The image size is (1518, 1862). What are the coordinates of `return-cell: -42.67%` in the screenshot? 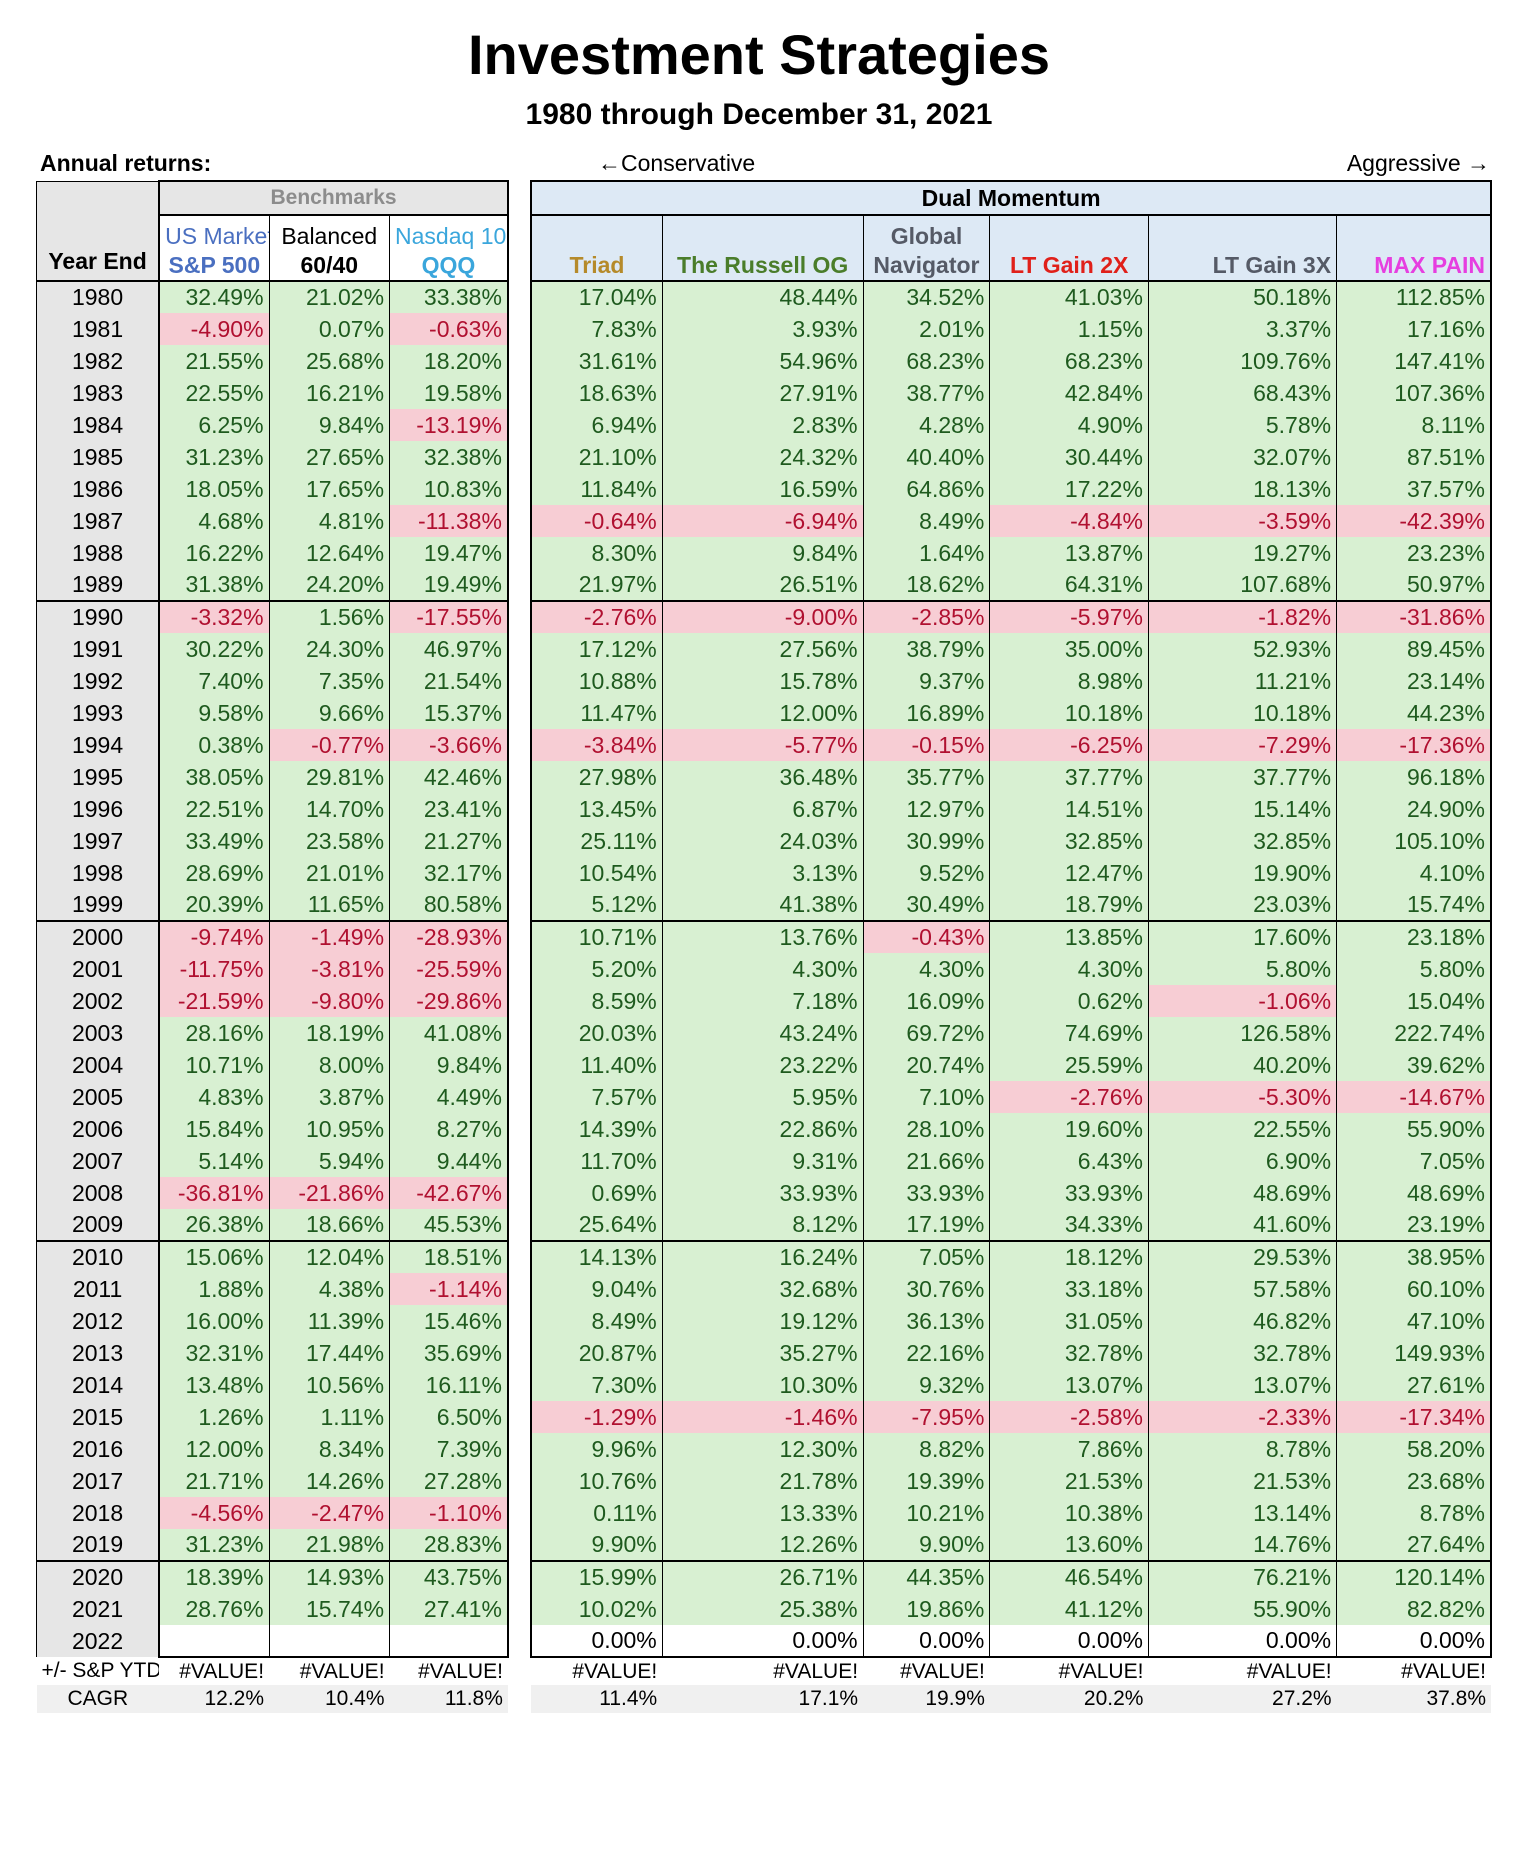 It's located at (449, 1193).